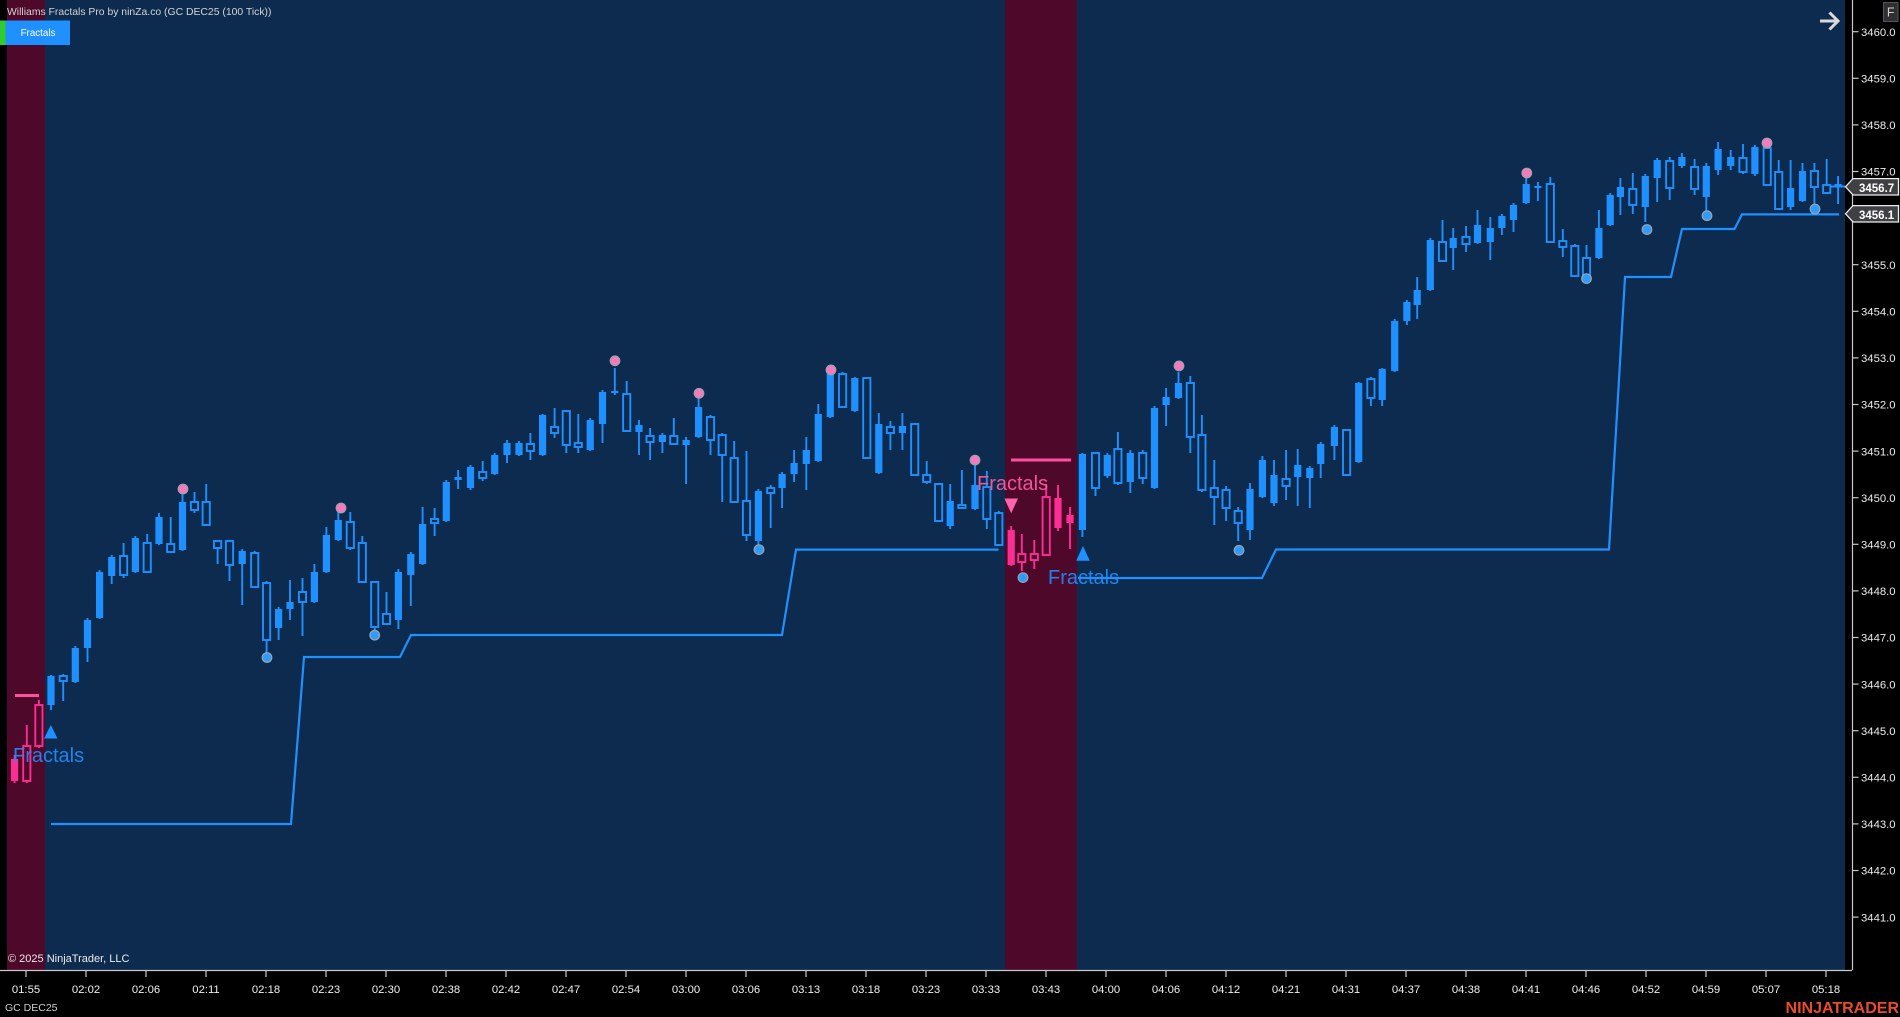  I want to click on svg-text: 3456.1, so click(1877, 216).